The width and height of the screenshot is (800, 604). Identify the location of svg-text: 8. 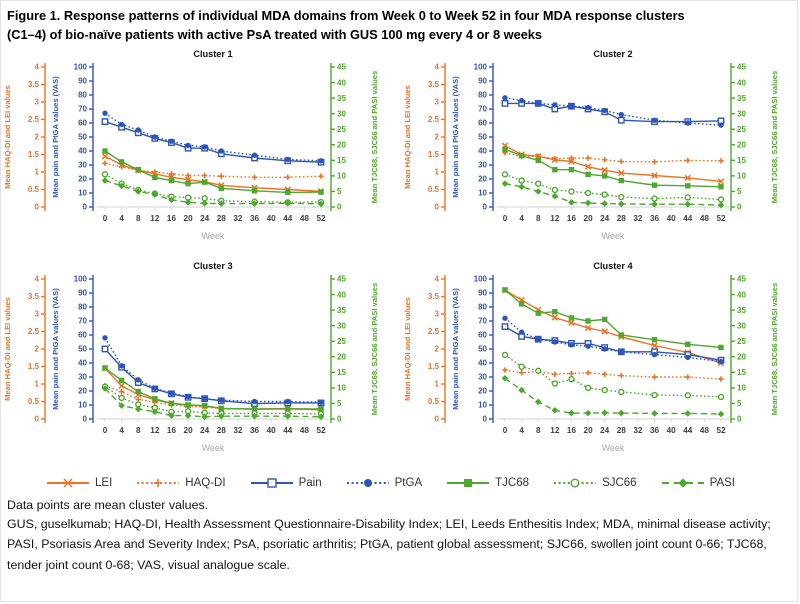
(538, 218).